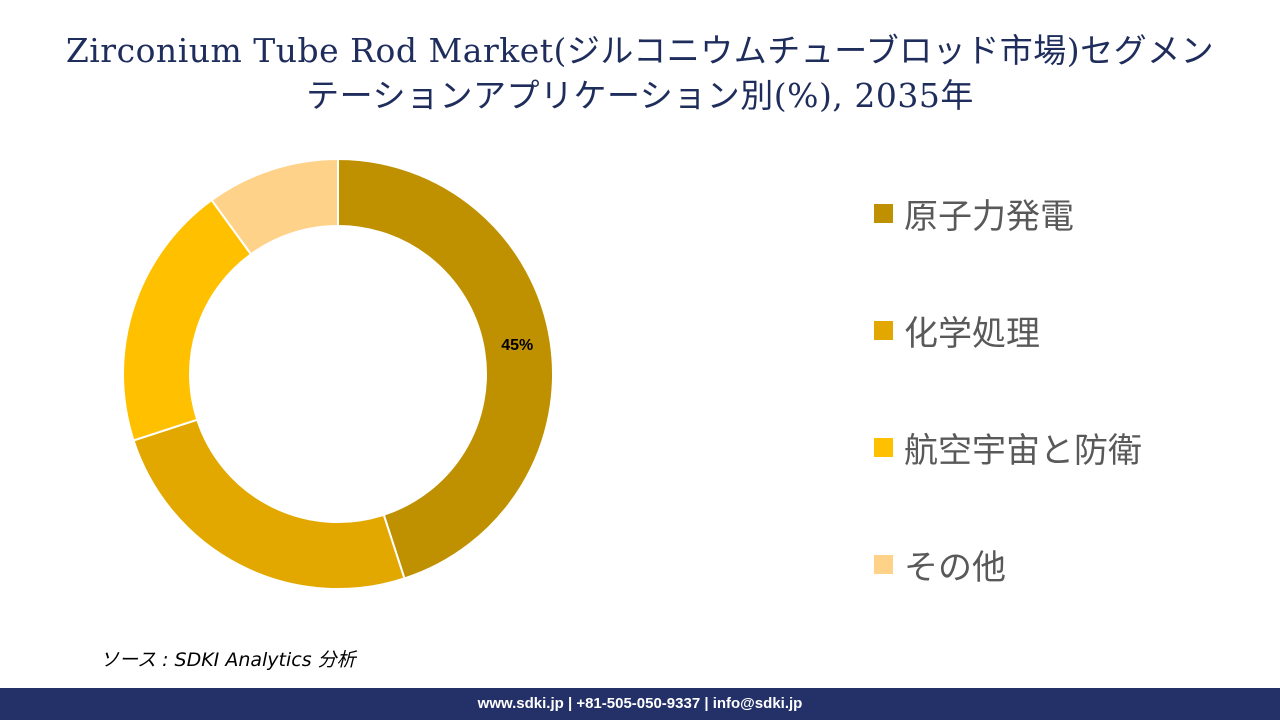 This screenshot has height=720, width=1280. Describe the element at coordinates (955, 567) in the screenshot. I see `legend-label-other: その他` at that location.